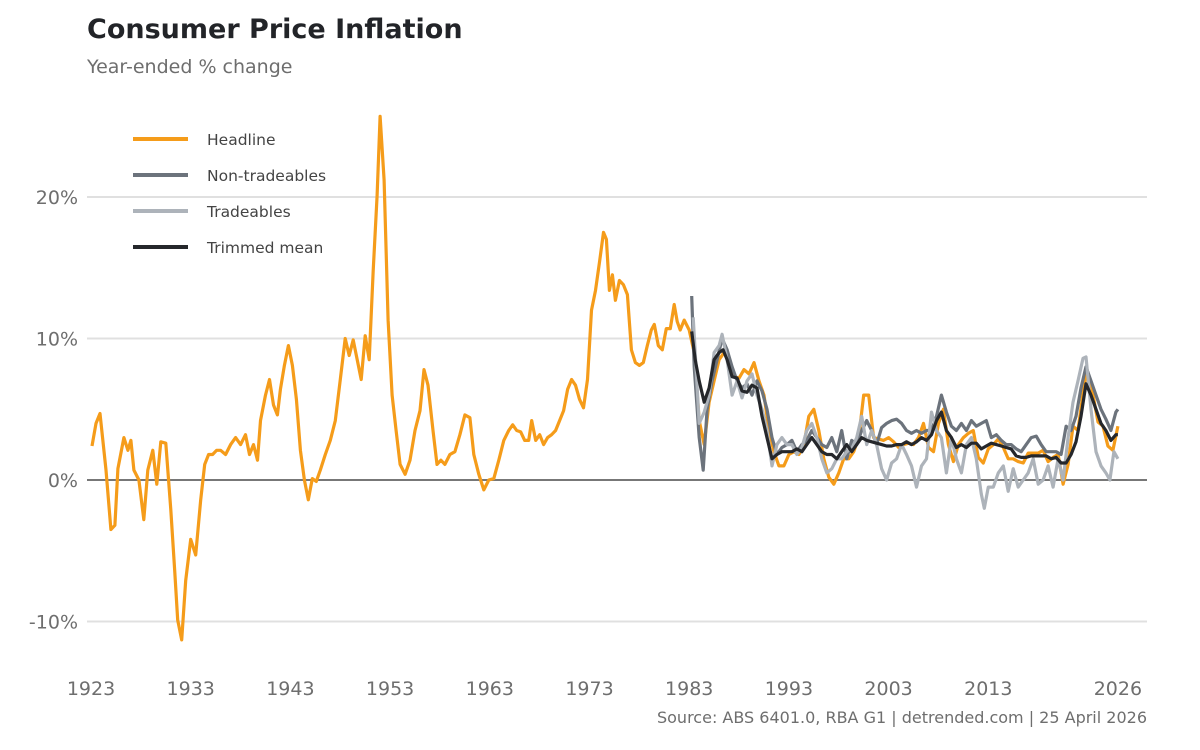  Describe the element at coordinates (190, 67) in the screenshot. I see `chart-subtitle: Year-ended % change` at that location.